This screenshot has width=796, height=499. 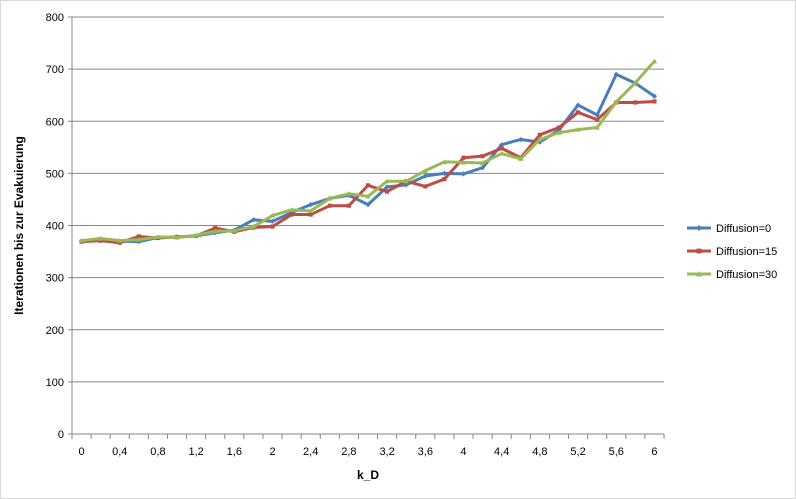 I want to click on y-tick-label: 400, so click(x=55, y=227).